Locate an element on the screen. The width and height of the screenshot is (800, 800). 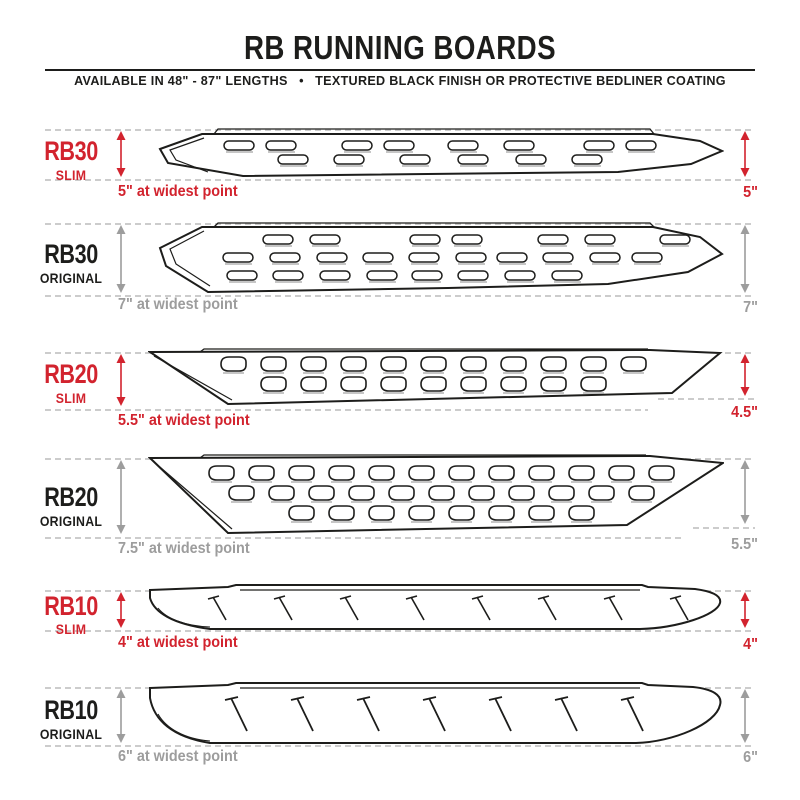
product-label: RB30 ORIGINAL is located at coordinates (71, 262).